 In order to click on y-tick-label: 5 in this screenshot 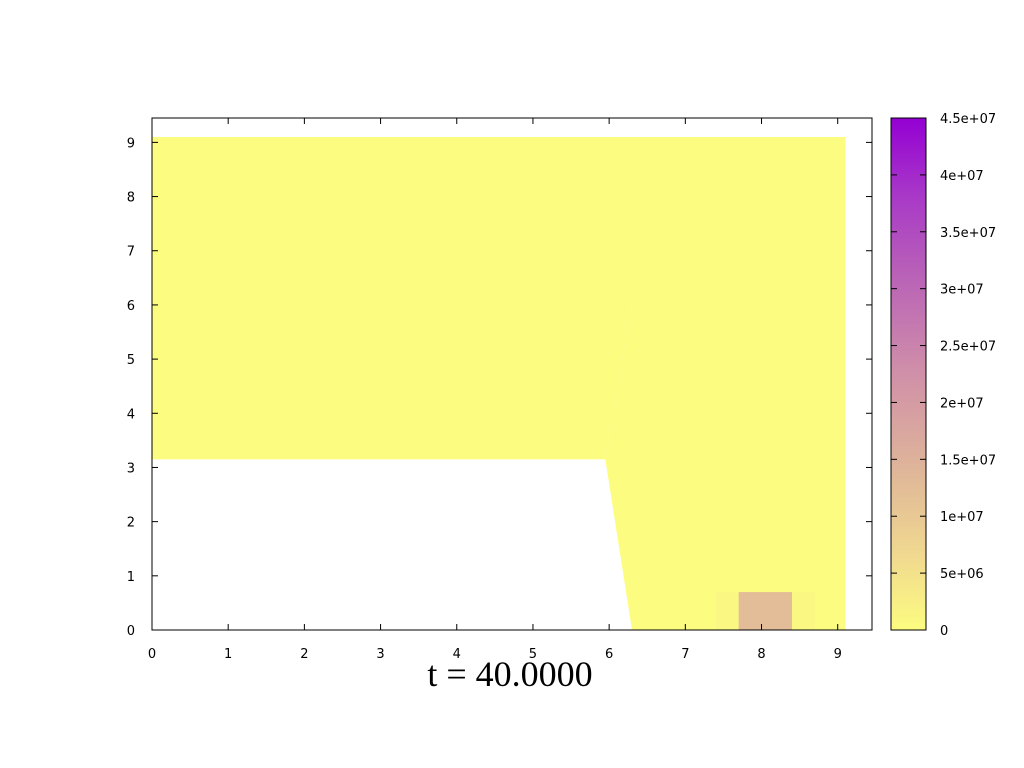, I will do `click(131, 360)`.